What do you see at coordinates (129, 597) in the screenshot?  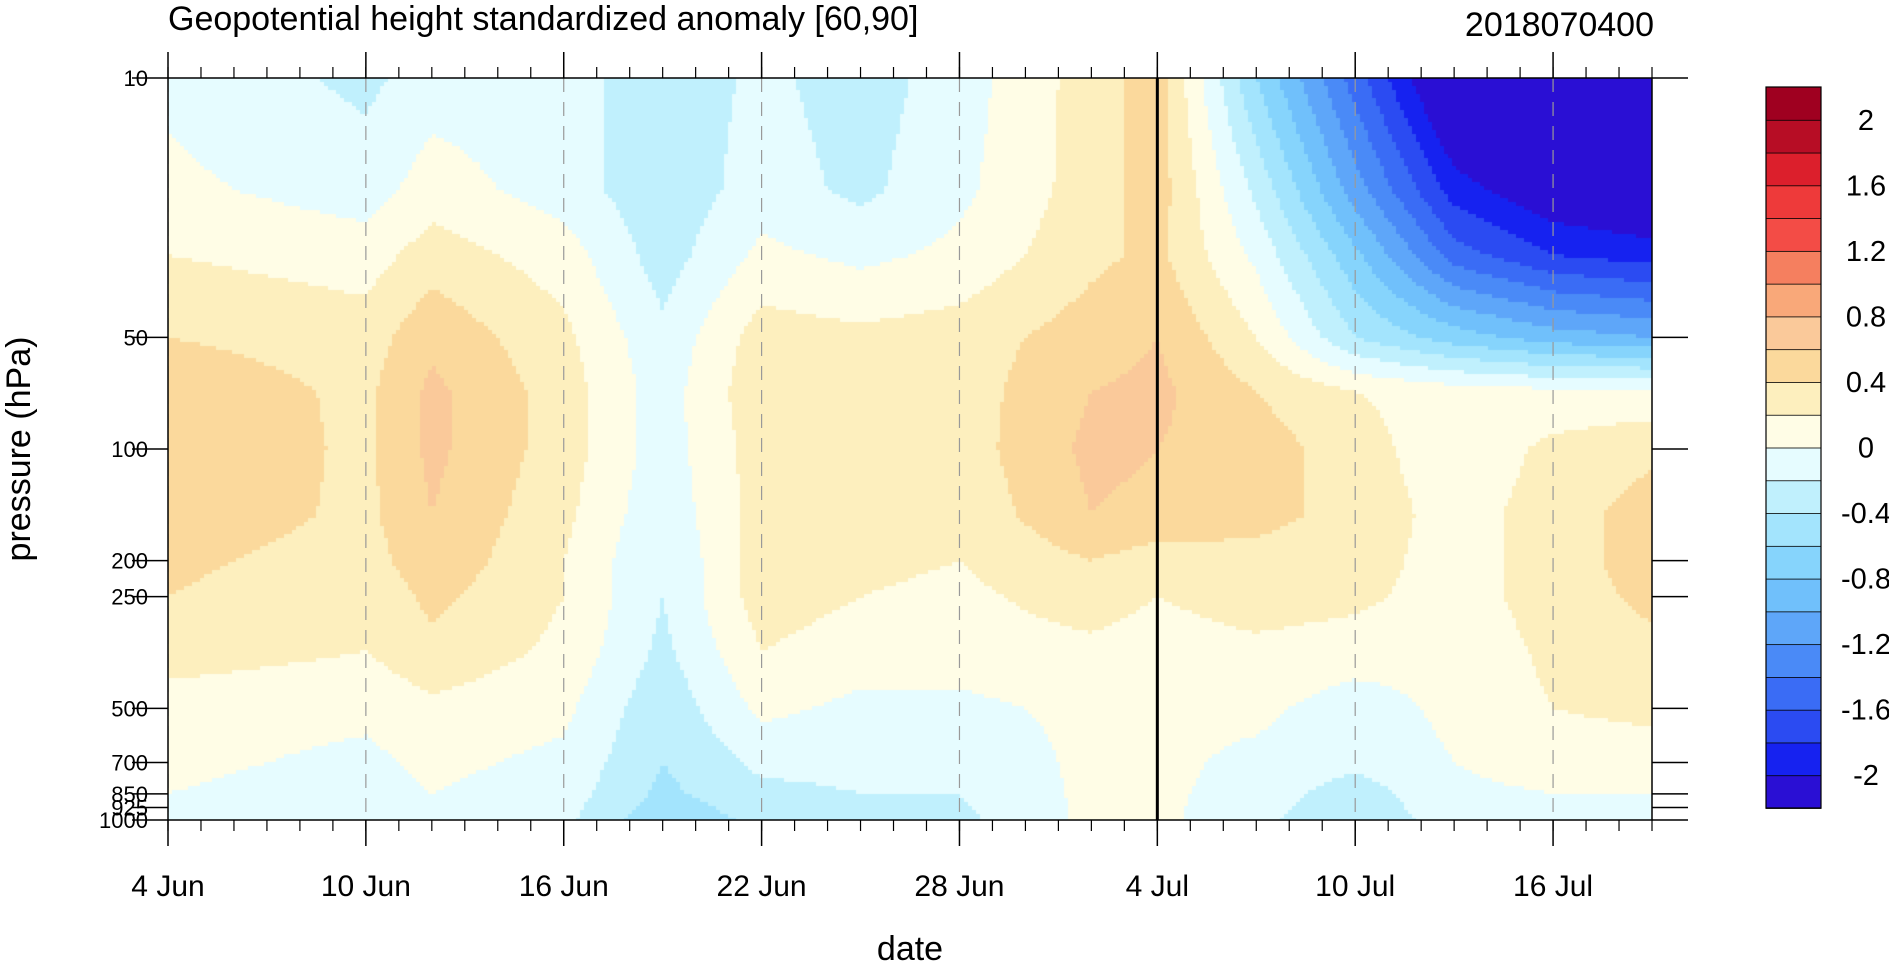 I see `y-tick-label: 250` at bounding box center [129, 597].